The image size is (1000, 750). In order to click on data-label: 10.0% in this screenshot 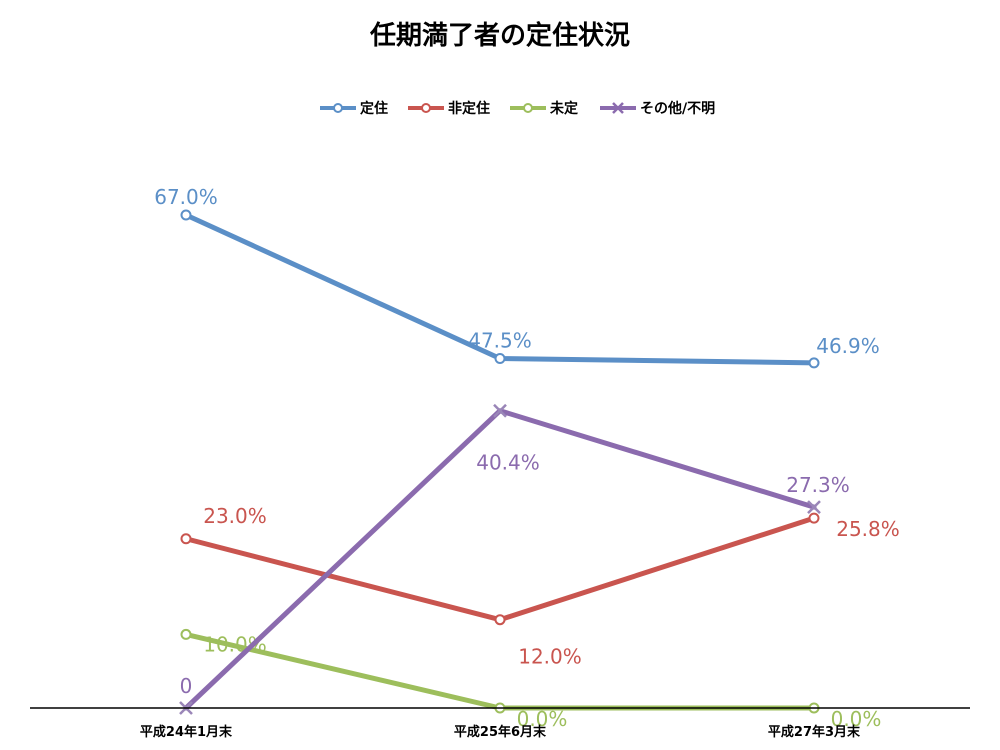, I will do `click(235, 644)`.